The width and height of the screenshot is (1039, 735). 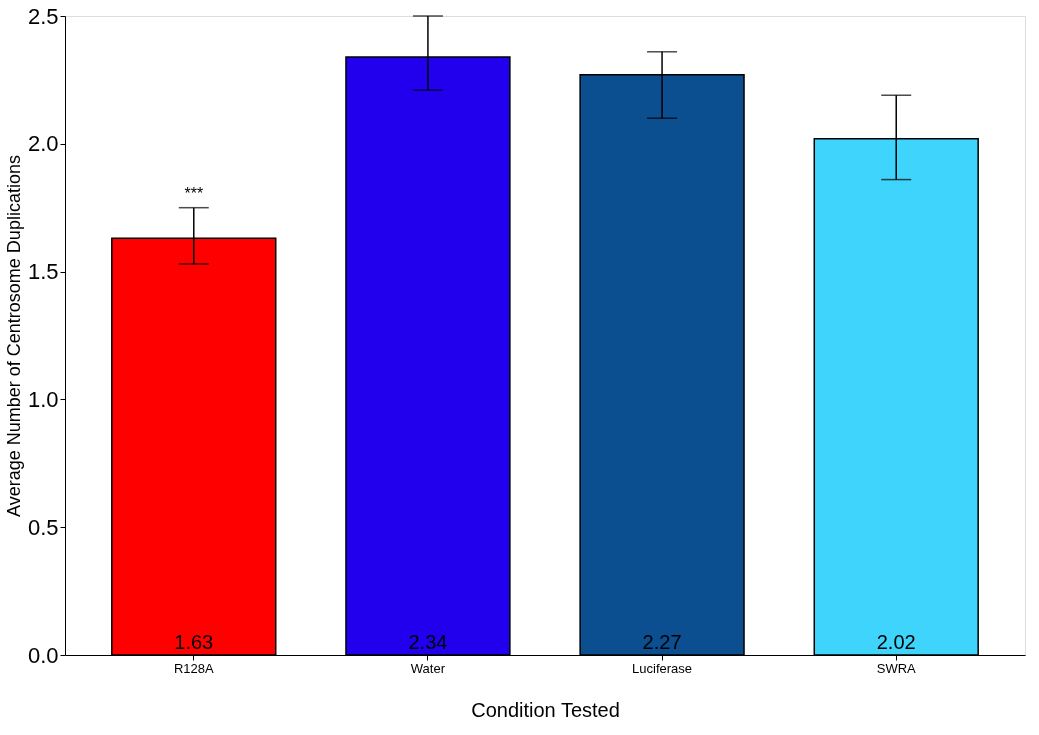 What do you see at coordinates (43, 399) in the screenshot?
I see `y-tick-label: 1.0` at bounding box center [43, 399].